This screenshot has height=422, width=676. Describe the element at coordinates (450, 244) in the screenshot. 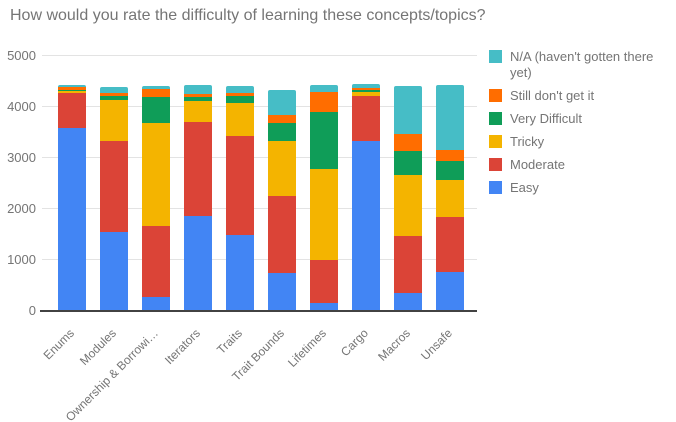

I see `bar-segment-moderate-unsafe` at that location.